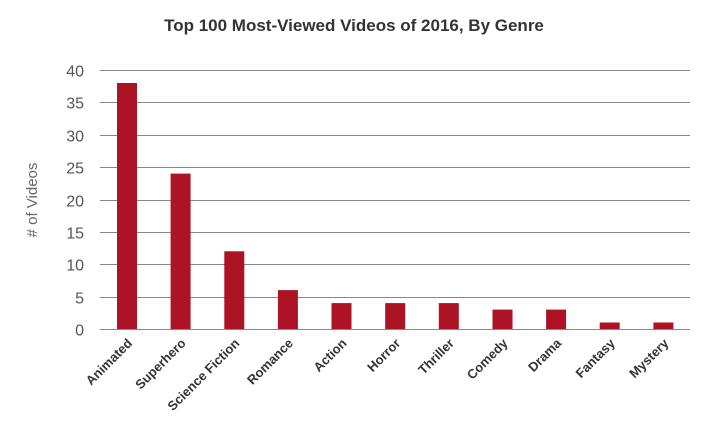 This screenshot has width=720, height=432. Describe the element at coordinates (663, 325) in the screenshot. I see `bar-mystery` at that location.